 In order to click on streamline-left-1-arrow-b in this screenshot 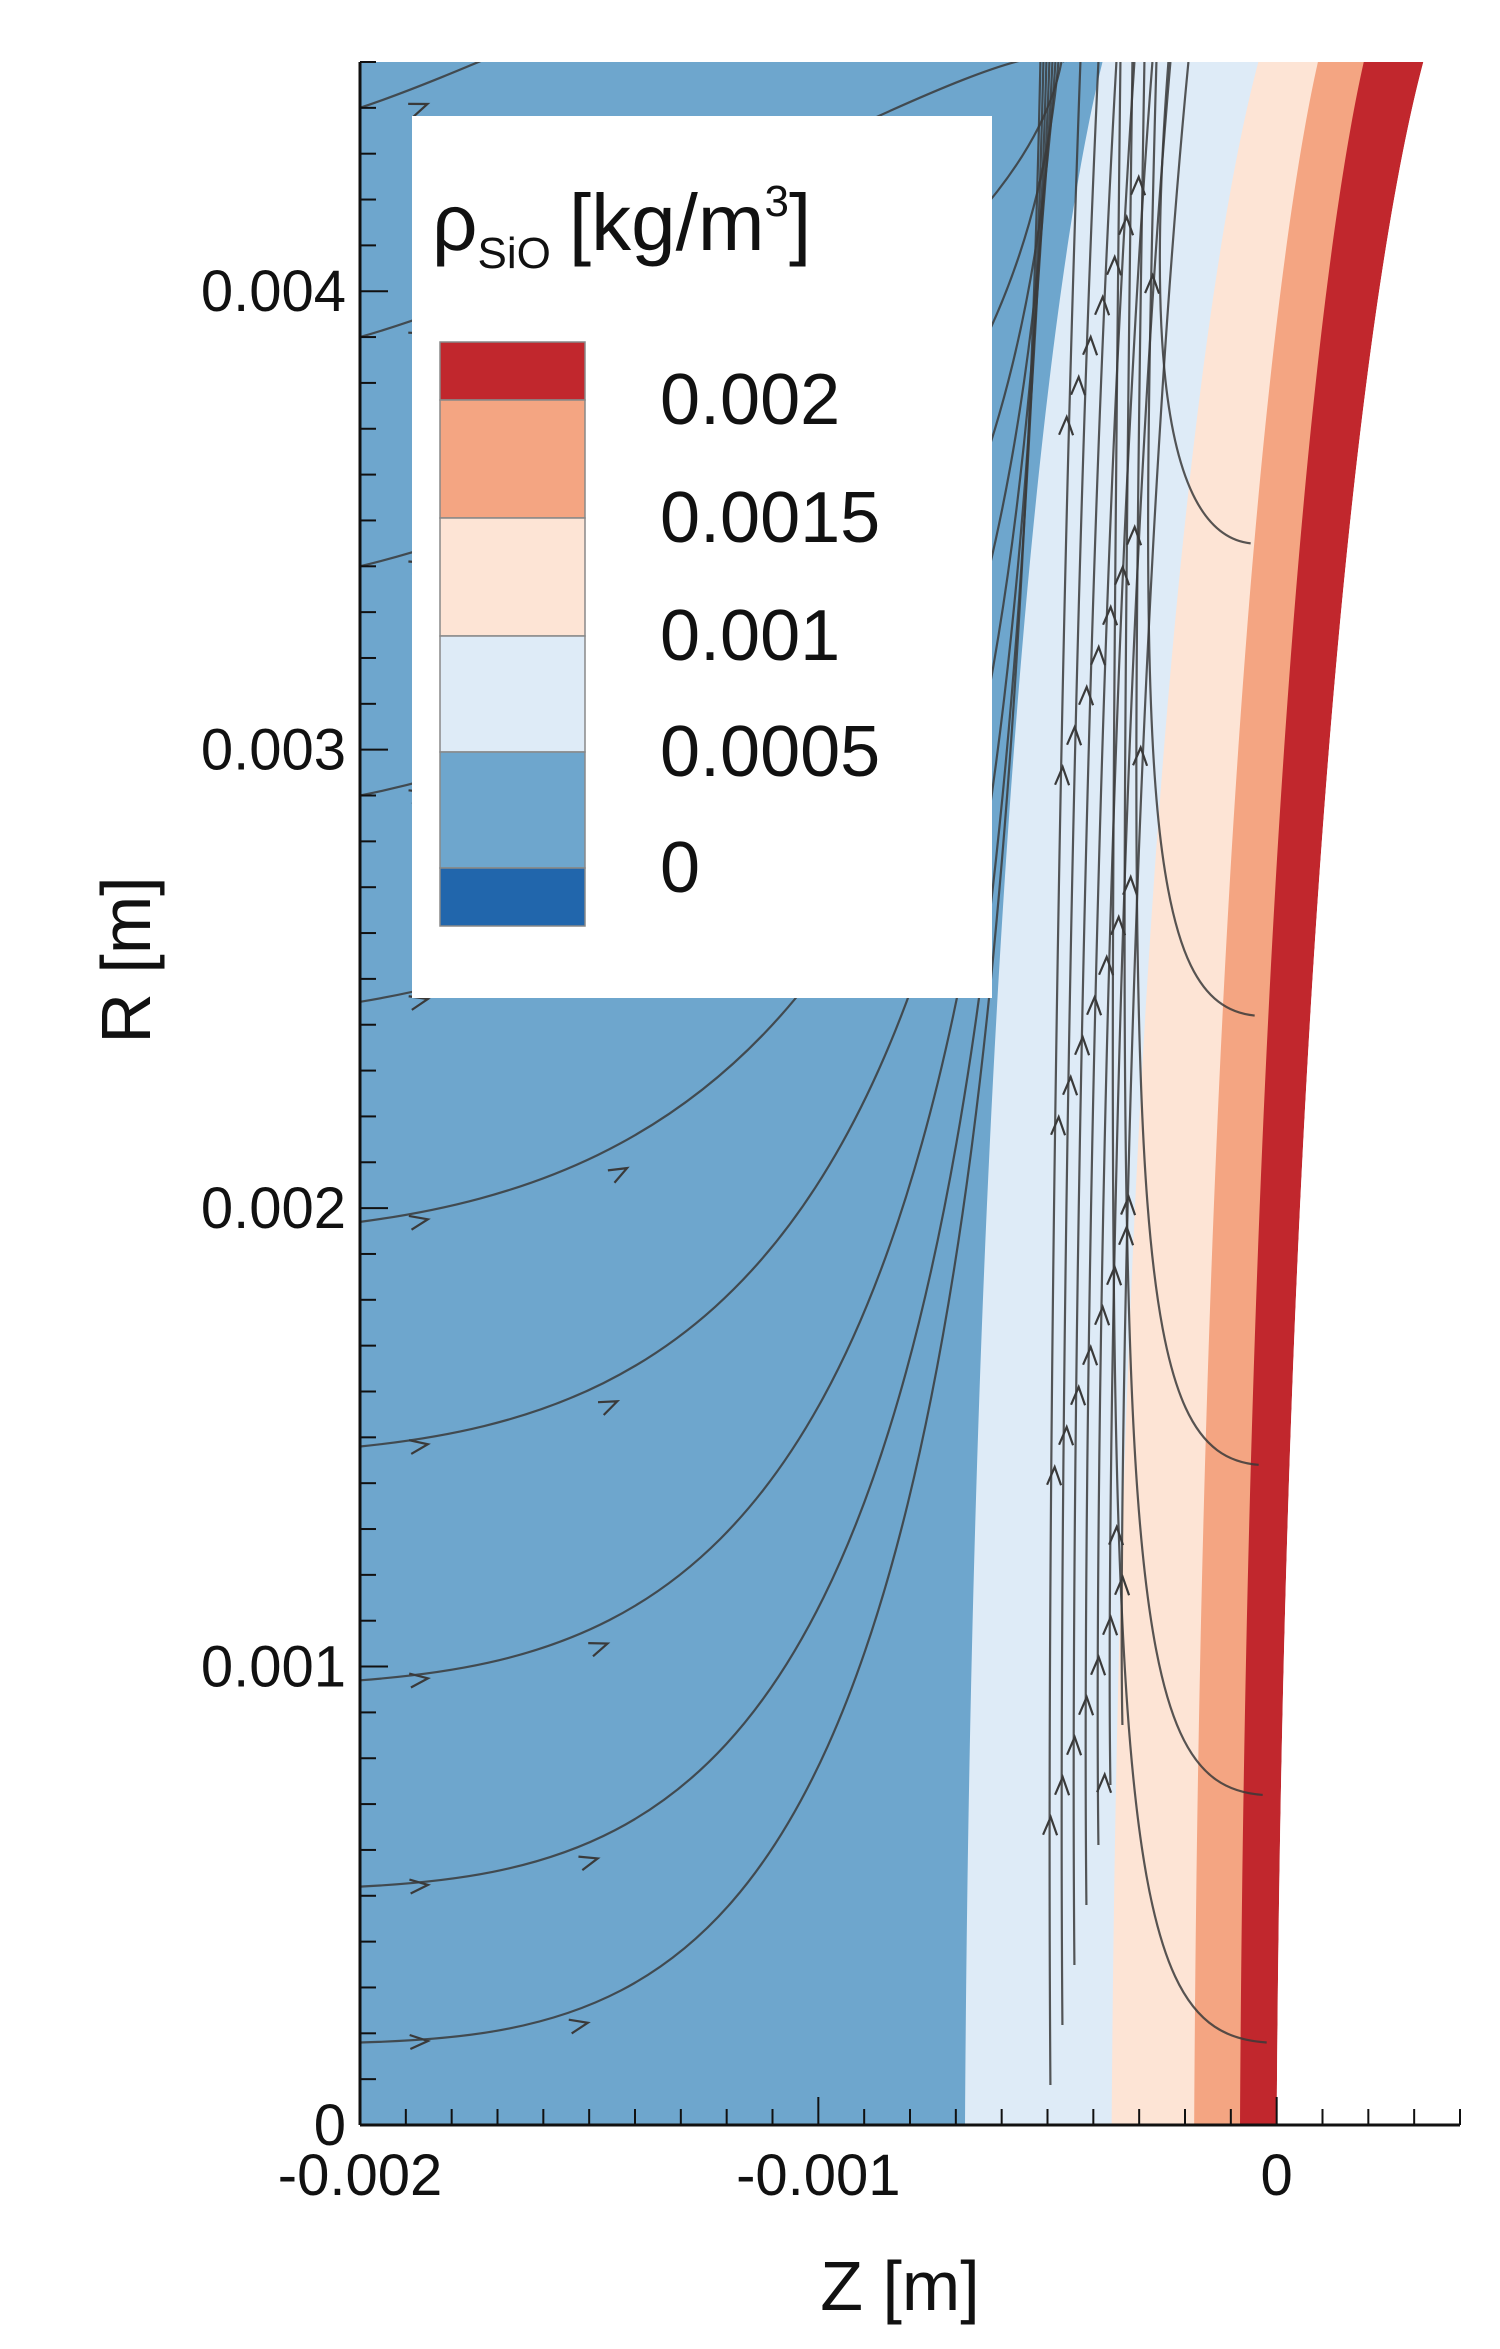, I will do `click(579, 2026)`.